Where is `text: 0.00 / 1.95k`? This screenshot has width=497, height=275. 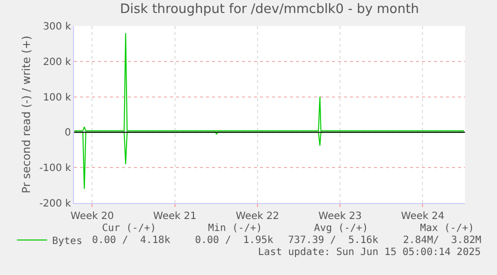 text: 0.00 / 1.95k is located at coordinates (234, 240).